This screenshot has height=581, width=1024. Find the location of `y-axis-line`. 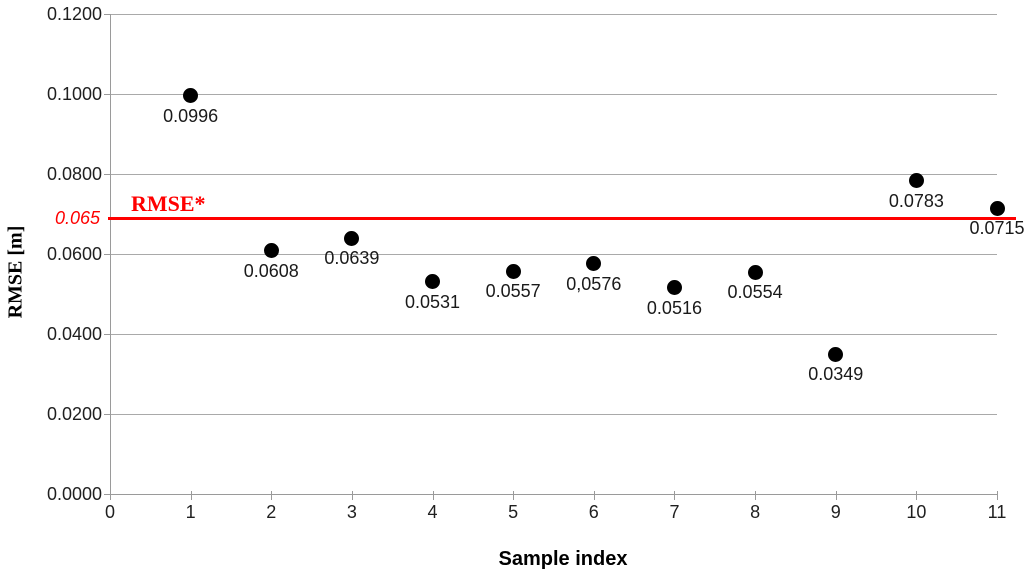

y-axis-line is located at coordinates (110, 254).